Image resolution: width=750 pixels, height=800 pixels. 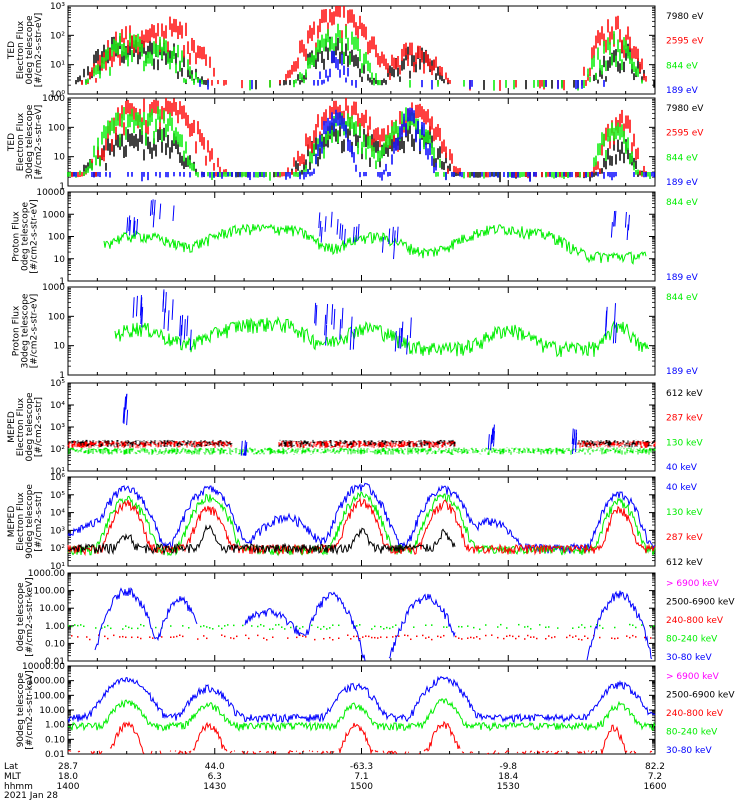 I want to click on x-tick-label: 18.0, so click(x=68, y=777).